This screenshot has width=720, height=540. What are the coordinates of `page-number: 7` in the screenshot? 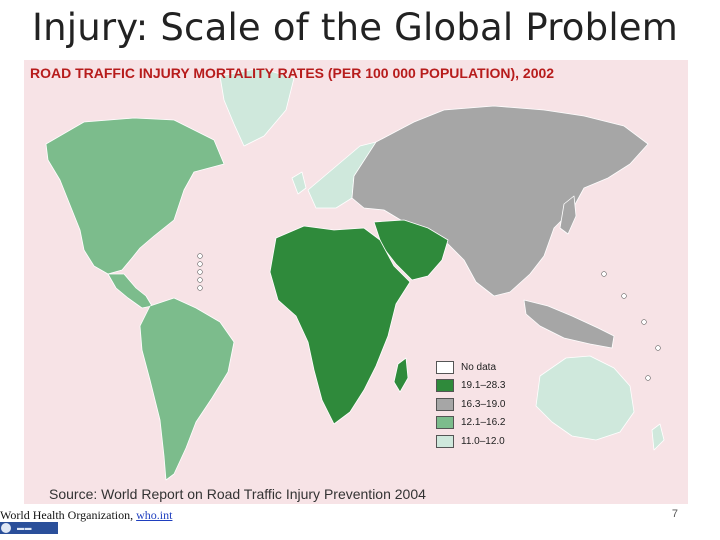 It's located at (674, 514).